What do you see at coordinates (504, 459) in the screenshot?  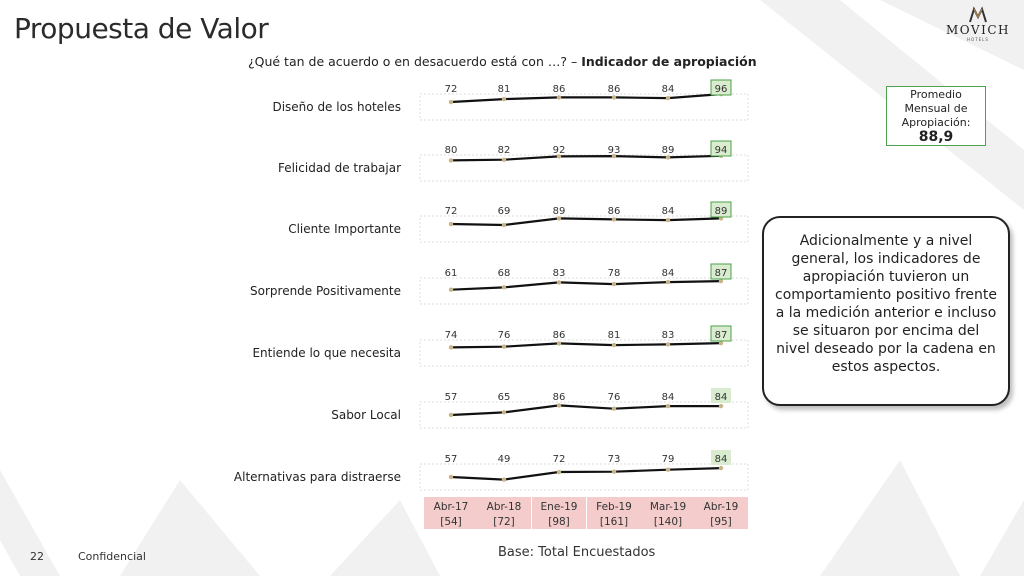 I see `data-label: 49` at bounding box center [504, 459].